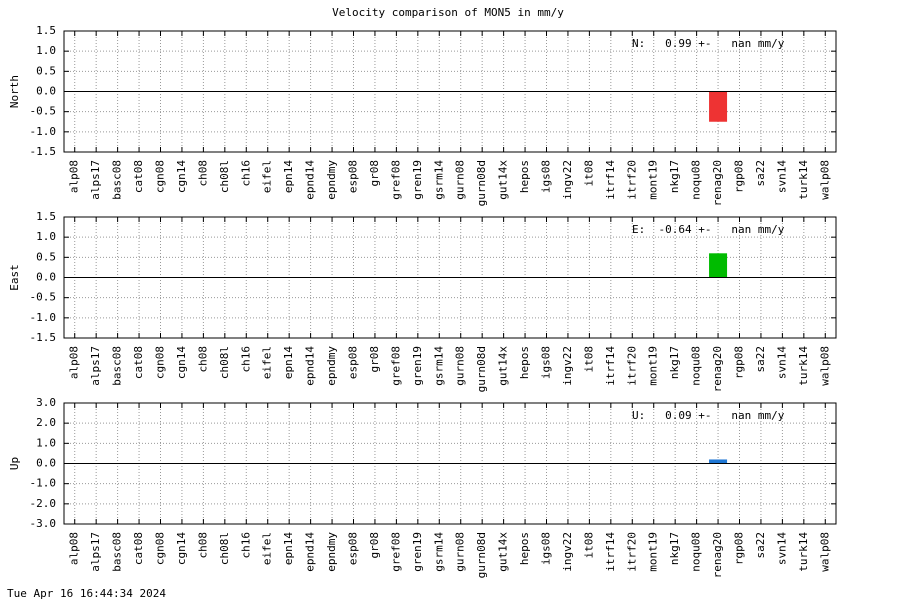  What do you see at coordinates (708, 415) in the screenshot?
I see `annotation: U: 0.09 +- nan mm/y` at bounding box center [708, 415].